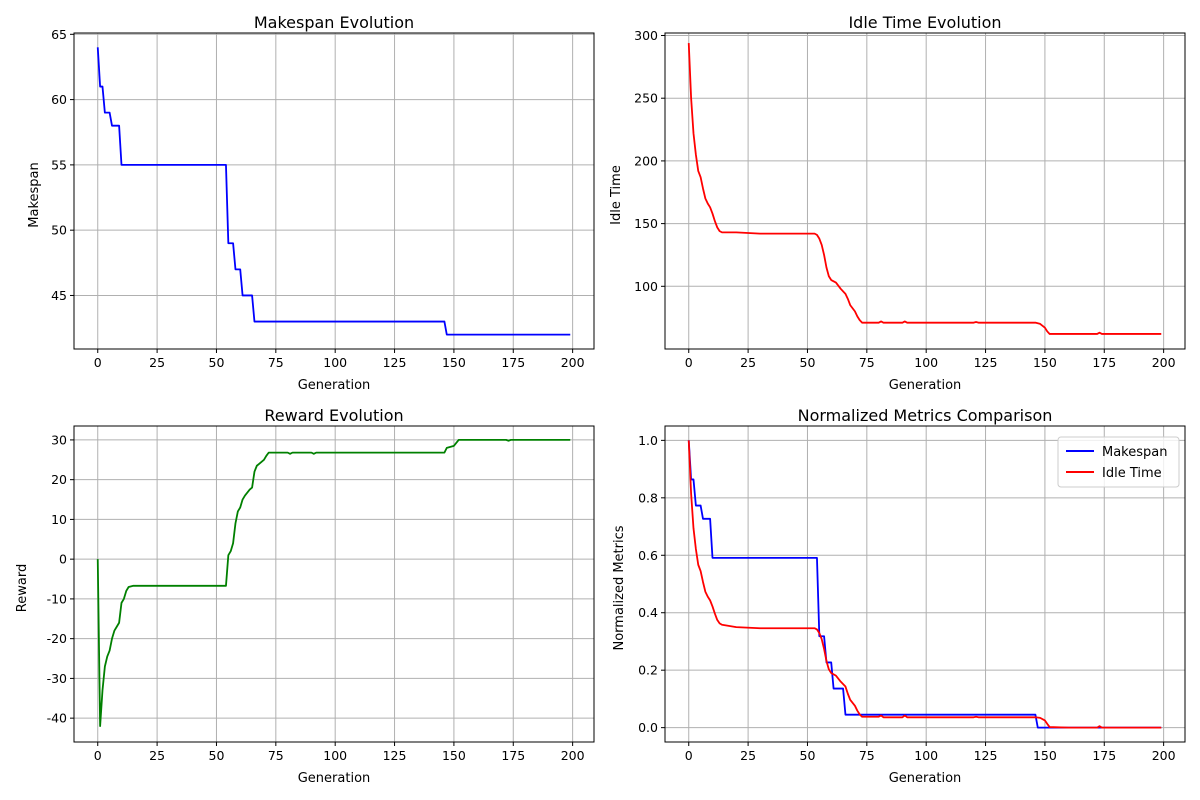 This screenshot has width=1200, height=800. What do you see at coordinates (648, 727) in the screenshot?
I see `y-tick-label: 0.0` at bounding box center [648, 727].